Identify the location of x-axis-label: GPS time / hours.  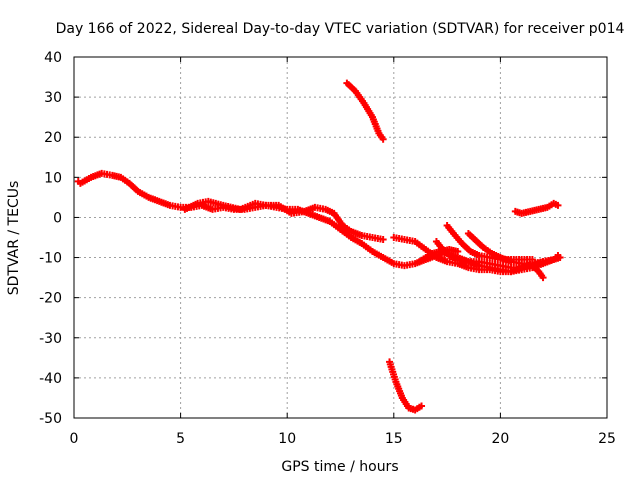
(339, 467).